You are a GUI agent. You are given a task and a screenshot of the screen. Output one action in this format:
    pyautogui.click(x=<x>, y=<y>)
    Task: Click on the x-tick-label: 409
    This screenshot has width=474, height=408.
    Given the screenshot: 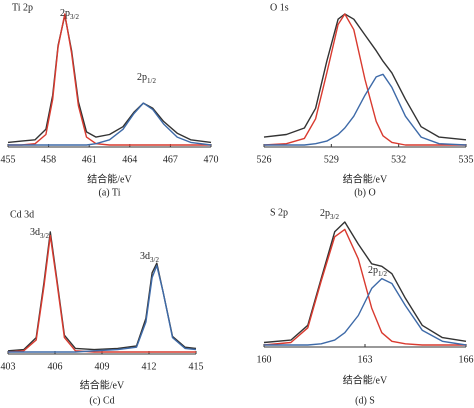 What is the action you would take?
    pyautogui.click(x=102, y=366)
    